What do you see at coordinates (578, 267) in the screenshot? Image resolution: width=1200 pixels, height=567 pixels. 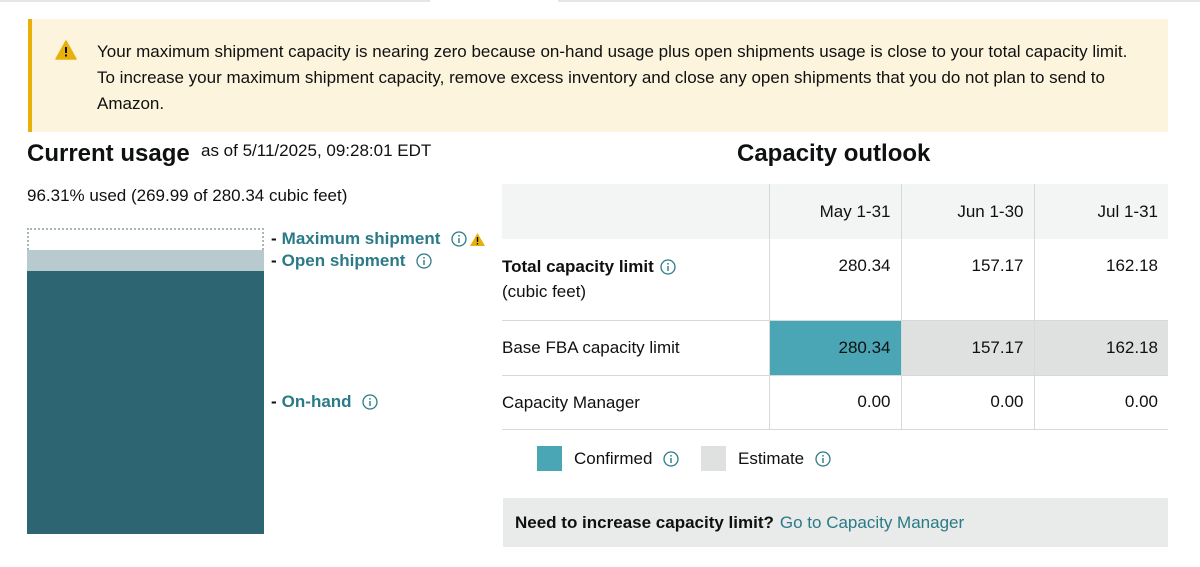 I see `total-capacity-label: Total capacity limit` at bounding box center [578, 267].